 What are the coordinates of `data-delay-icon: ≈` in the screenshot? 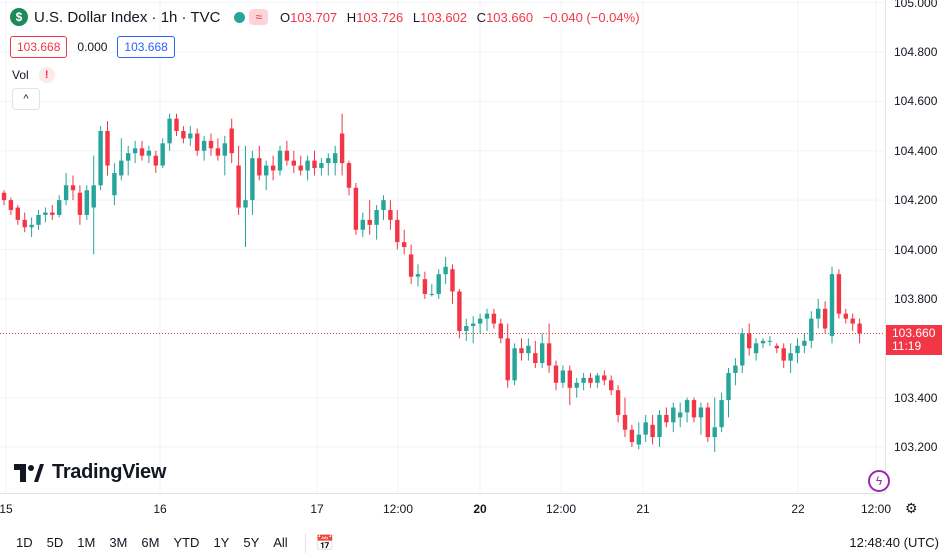 It's located at (259, 17).